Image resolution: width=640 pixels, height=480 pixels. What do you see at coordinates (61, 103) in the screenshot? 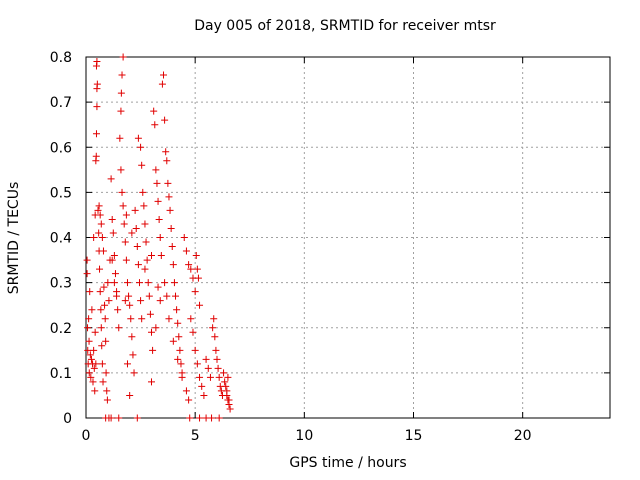
I see `y-tick-label: 0.7` at bounding box center [61, 103].